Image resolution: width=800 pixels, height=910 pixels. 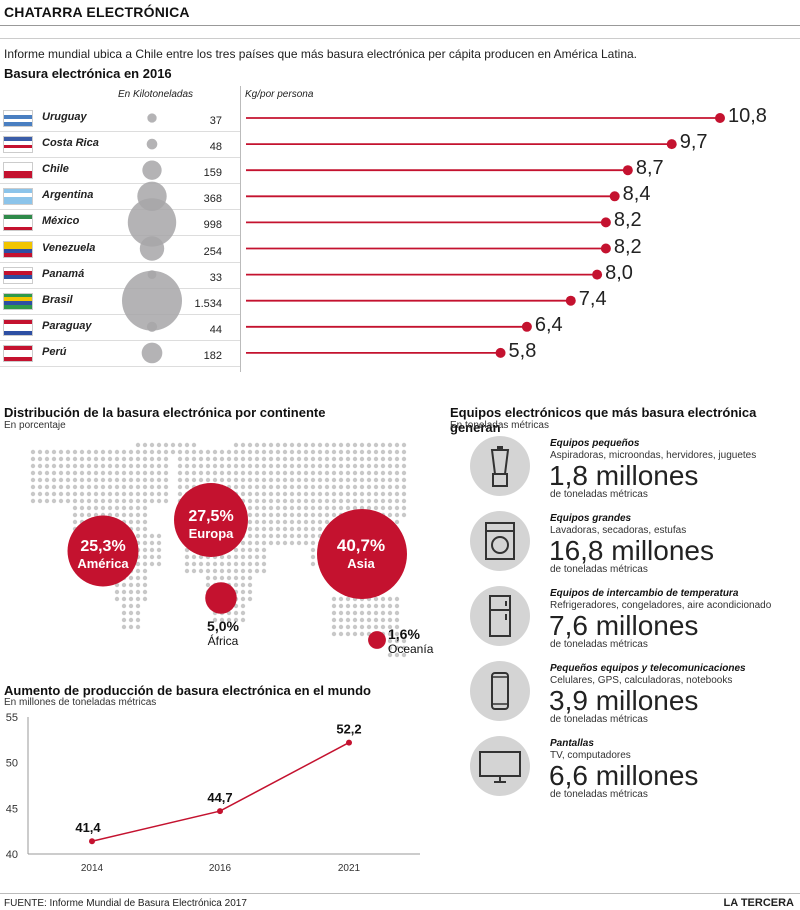 What do you see at coordinates (693, 142) in the screenshot?
I see `kg-value: 9,7` at bounding box center [693, 142].